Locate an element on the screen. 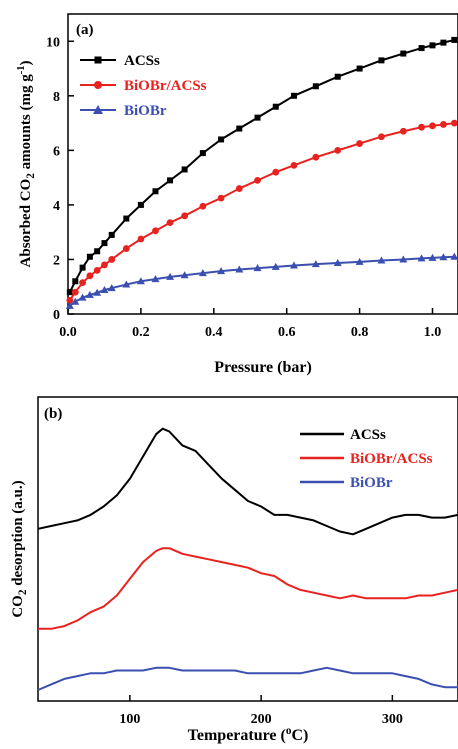  axis-label-part: amounts (mg g is located at coordinates (26, 123).